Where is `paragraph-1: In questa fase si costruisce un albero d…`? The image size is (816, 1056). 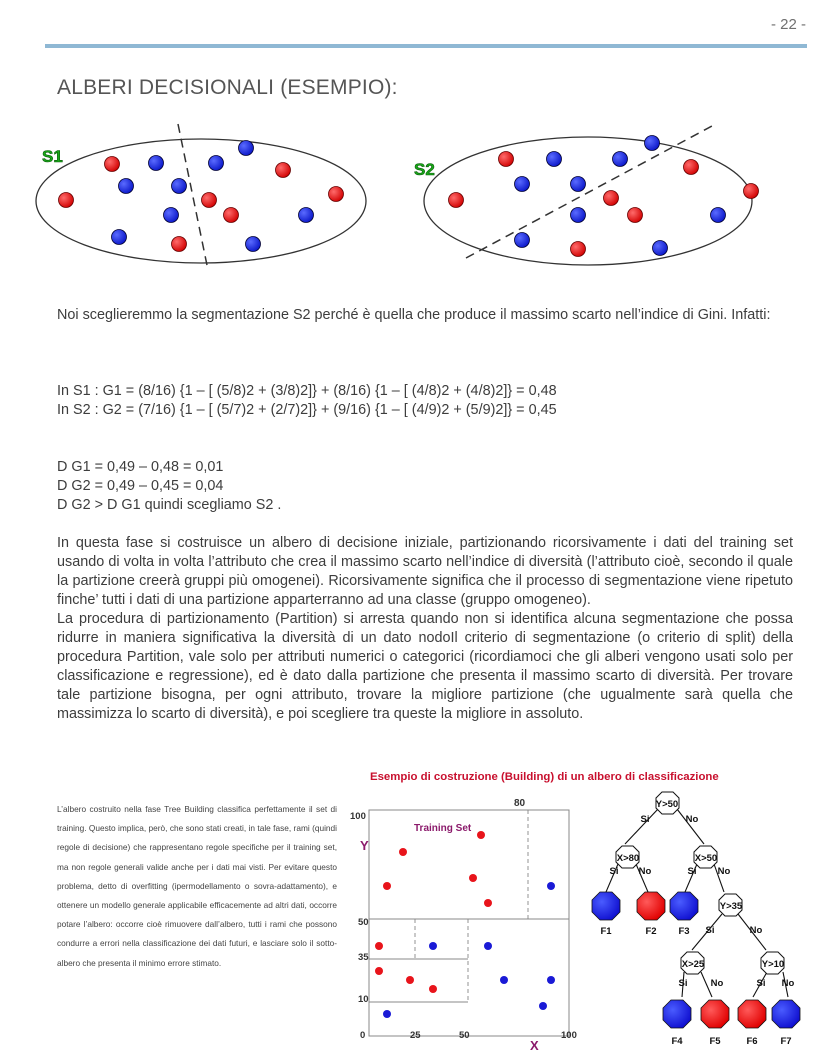 paragraph-1: In questa fase si costruisce un albero d… is located at coordinates (425, 571).